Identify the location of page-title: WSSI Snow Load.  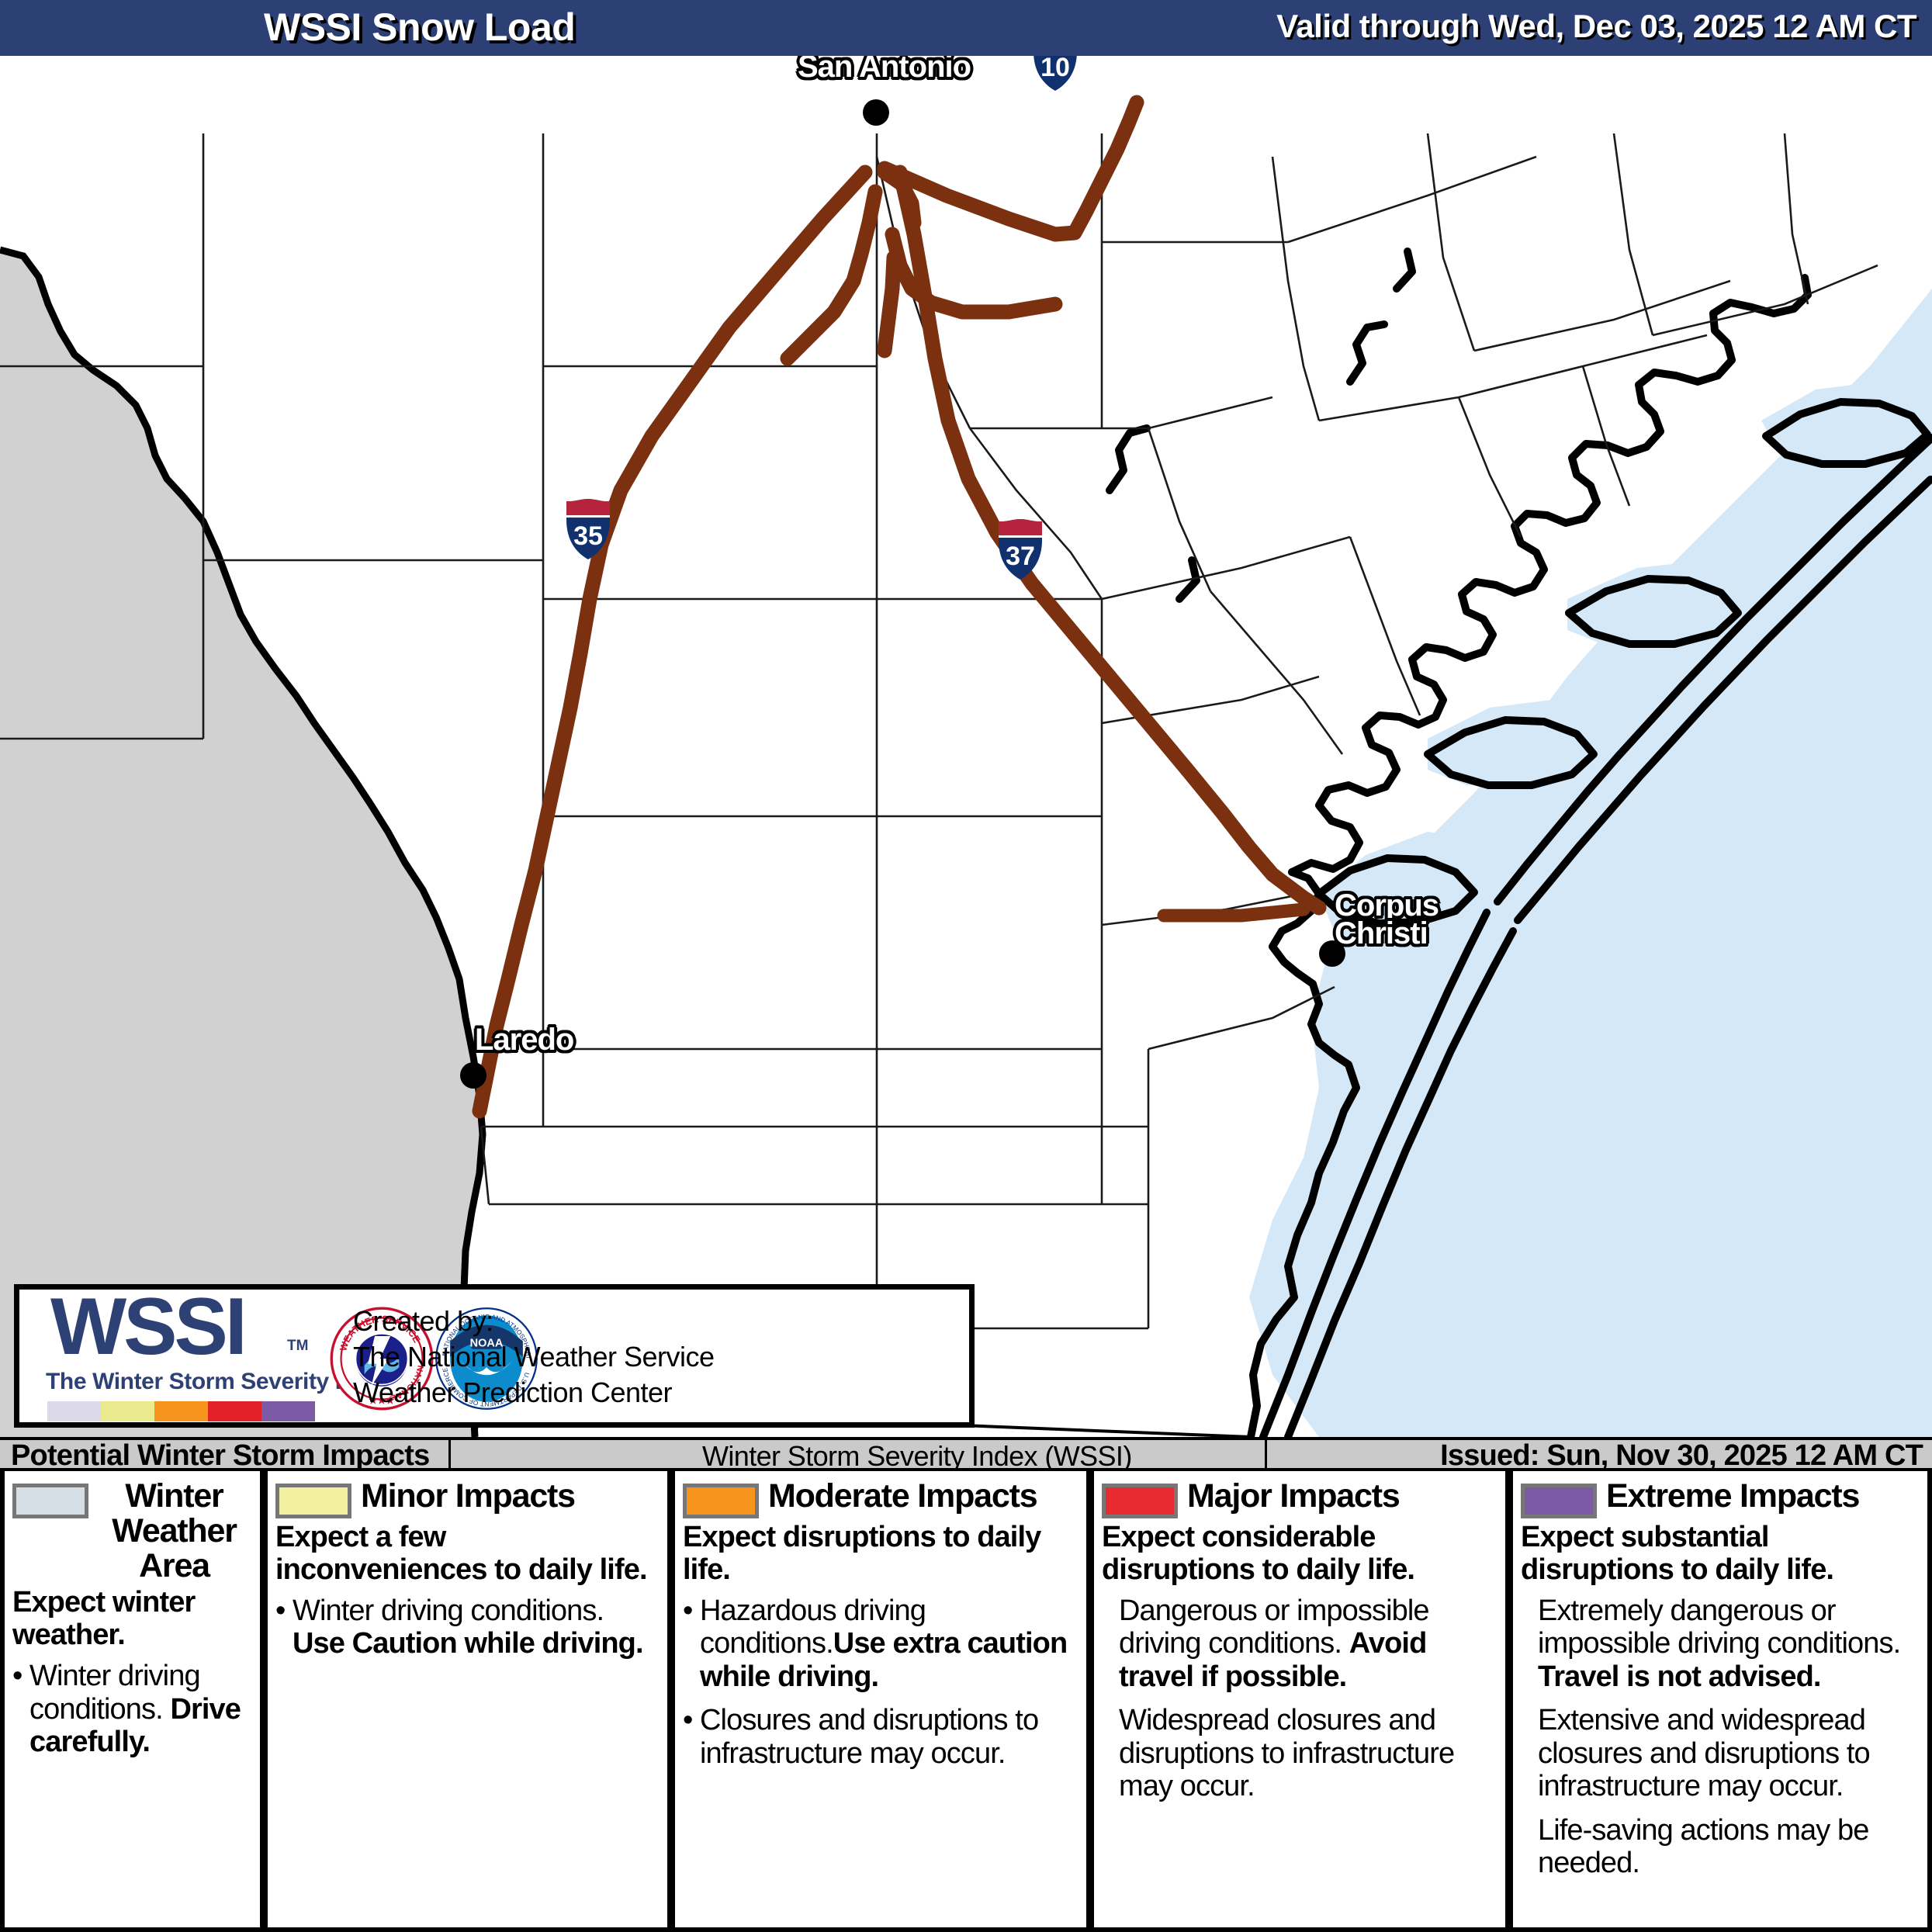
(420, 27).